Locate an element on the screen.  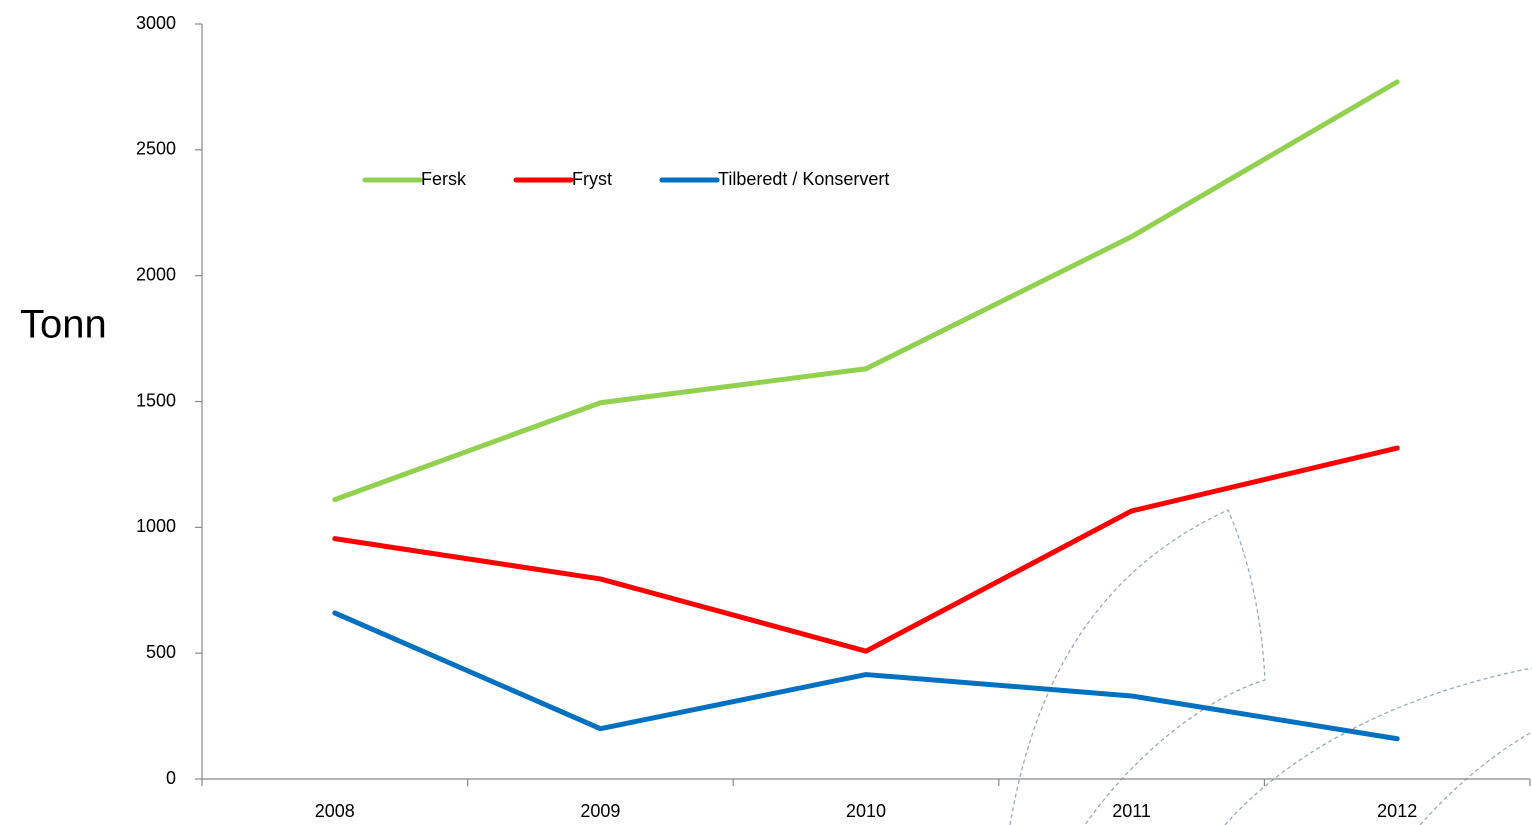
y-tick-label: 2500 is located at coordinates (156, 149).